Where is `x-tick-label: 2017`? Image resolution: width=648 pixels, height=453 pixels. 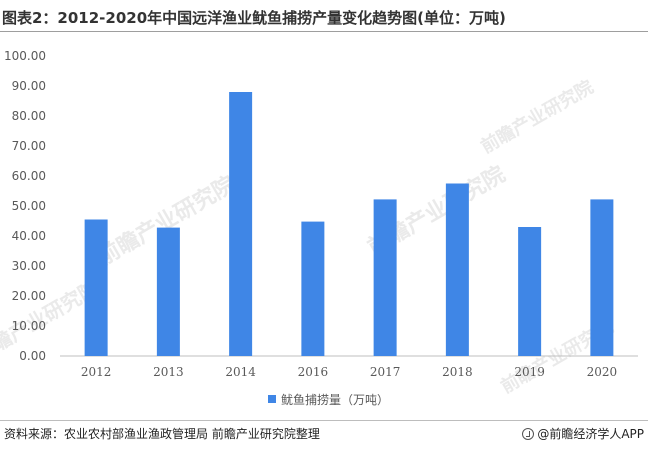 x-tick-label: 2017 is located at coordinates (385, 372).